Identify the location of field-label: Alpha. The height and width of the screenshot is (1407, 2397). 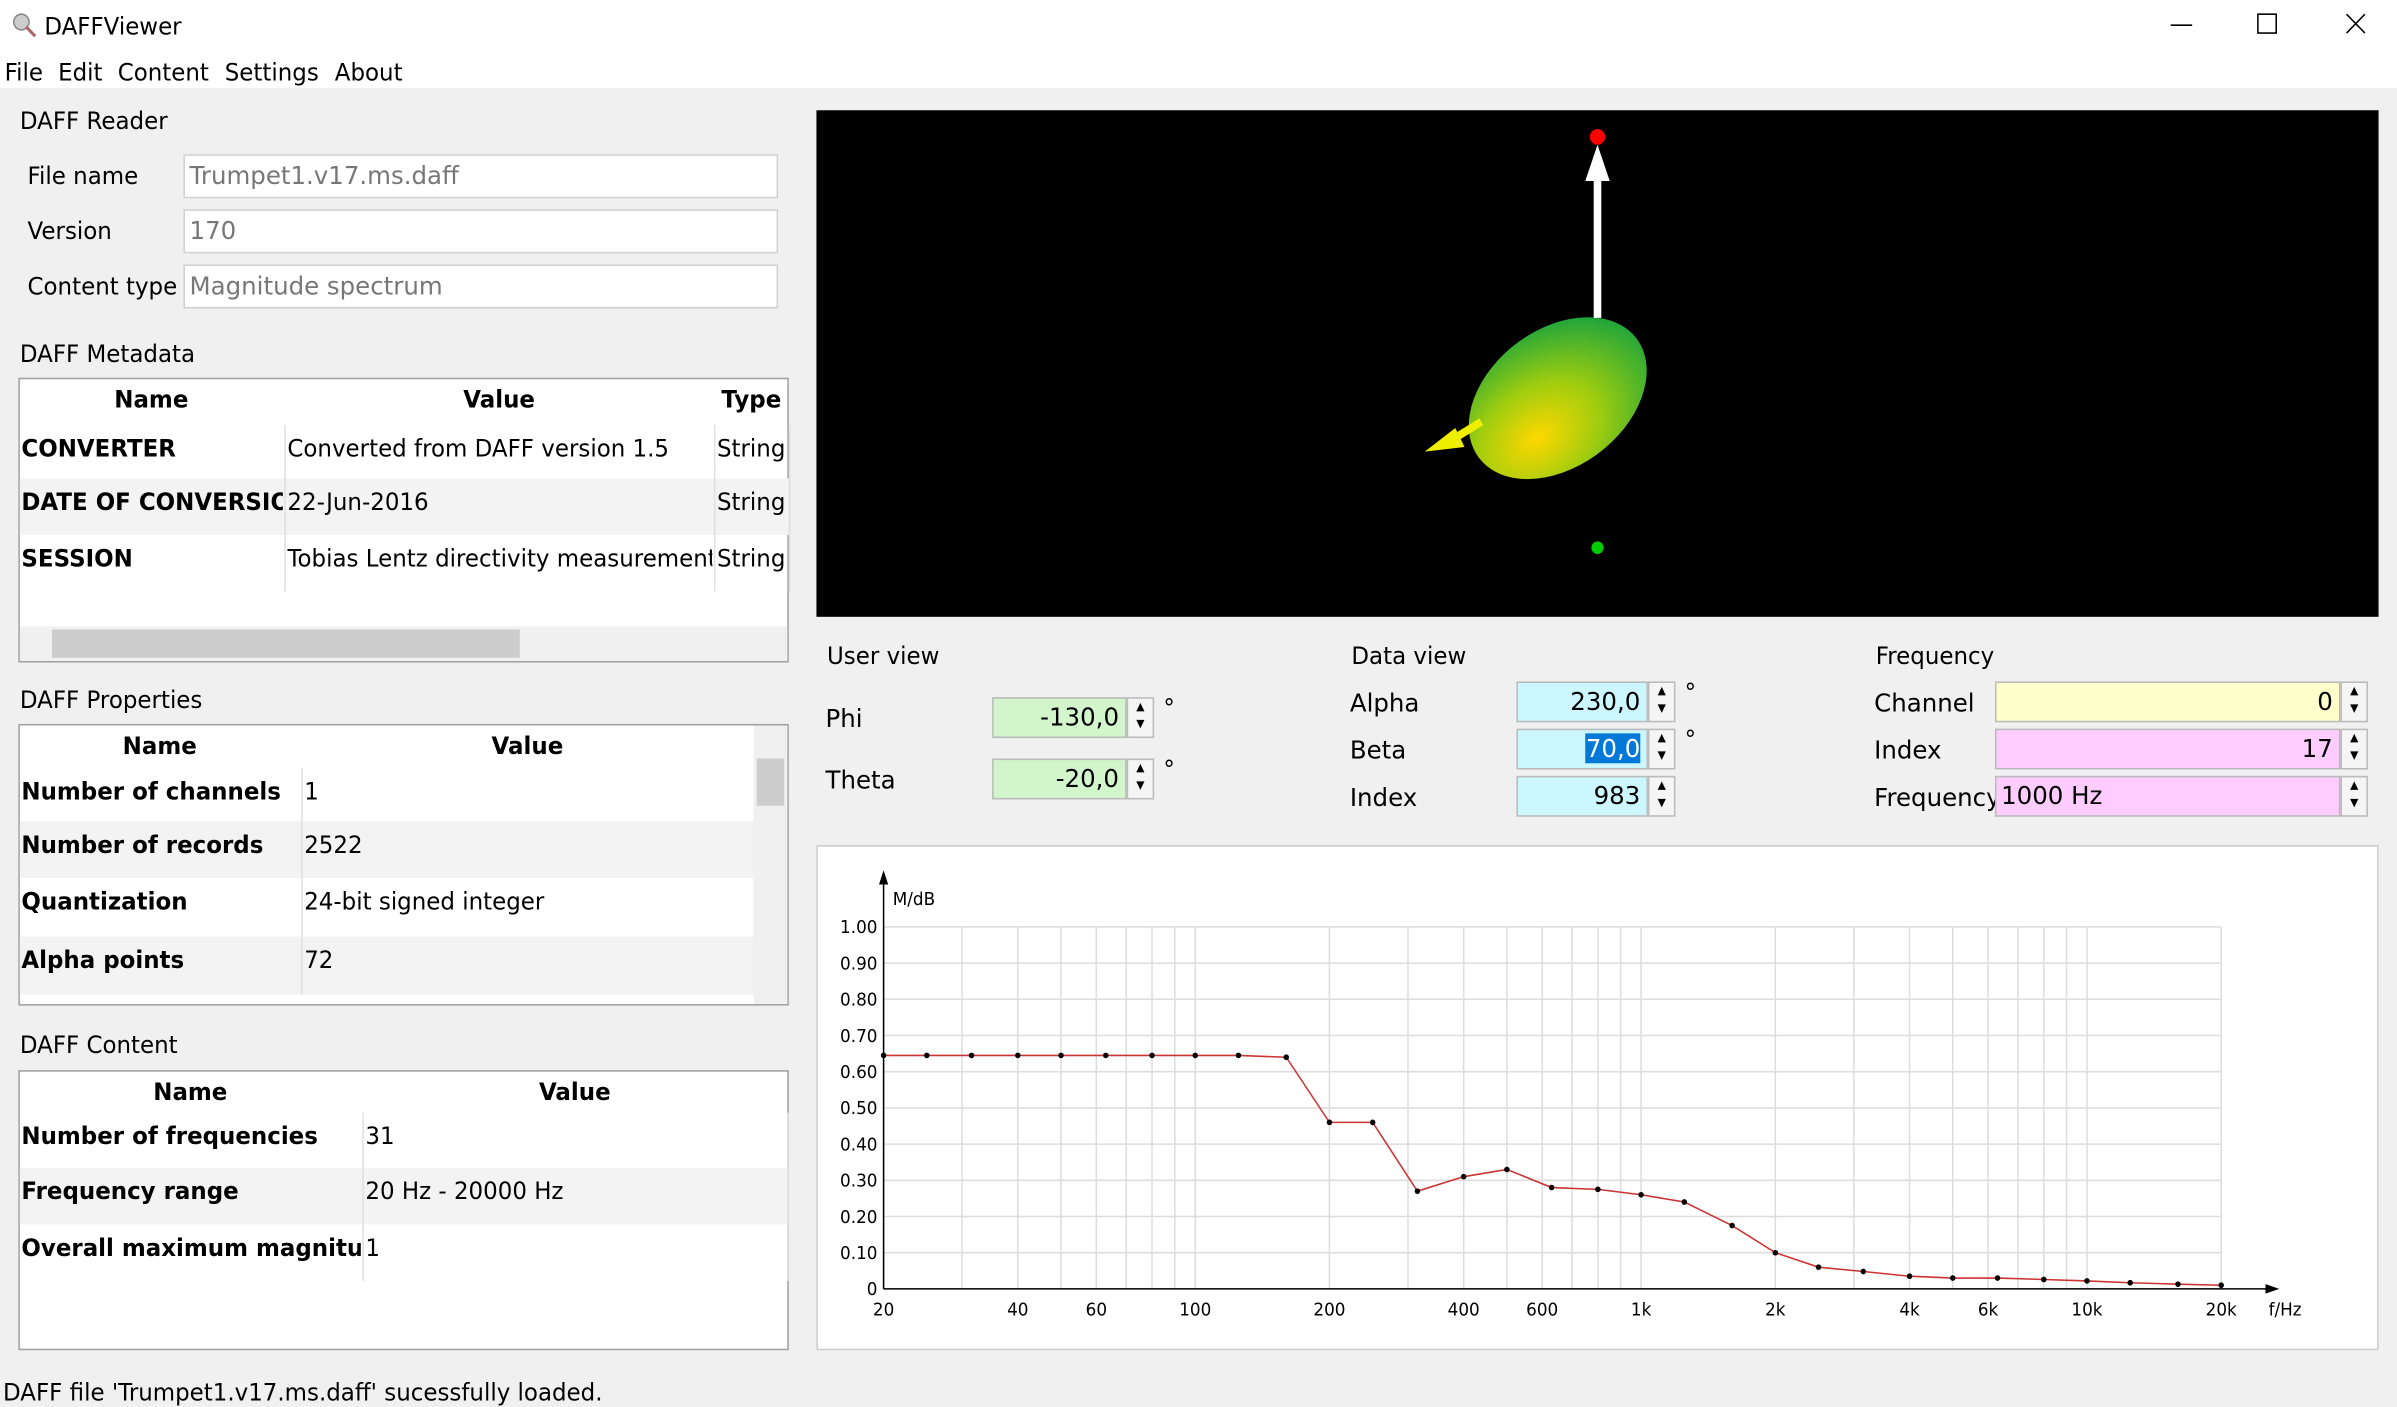
(1385, 703).